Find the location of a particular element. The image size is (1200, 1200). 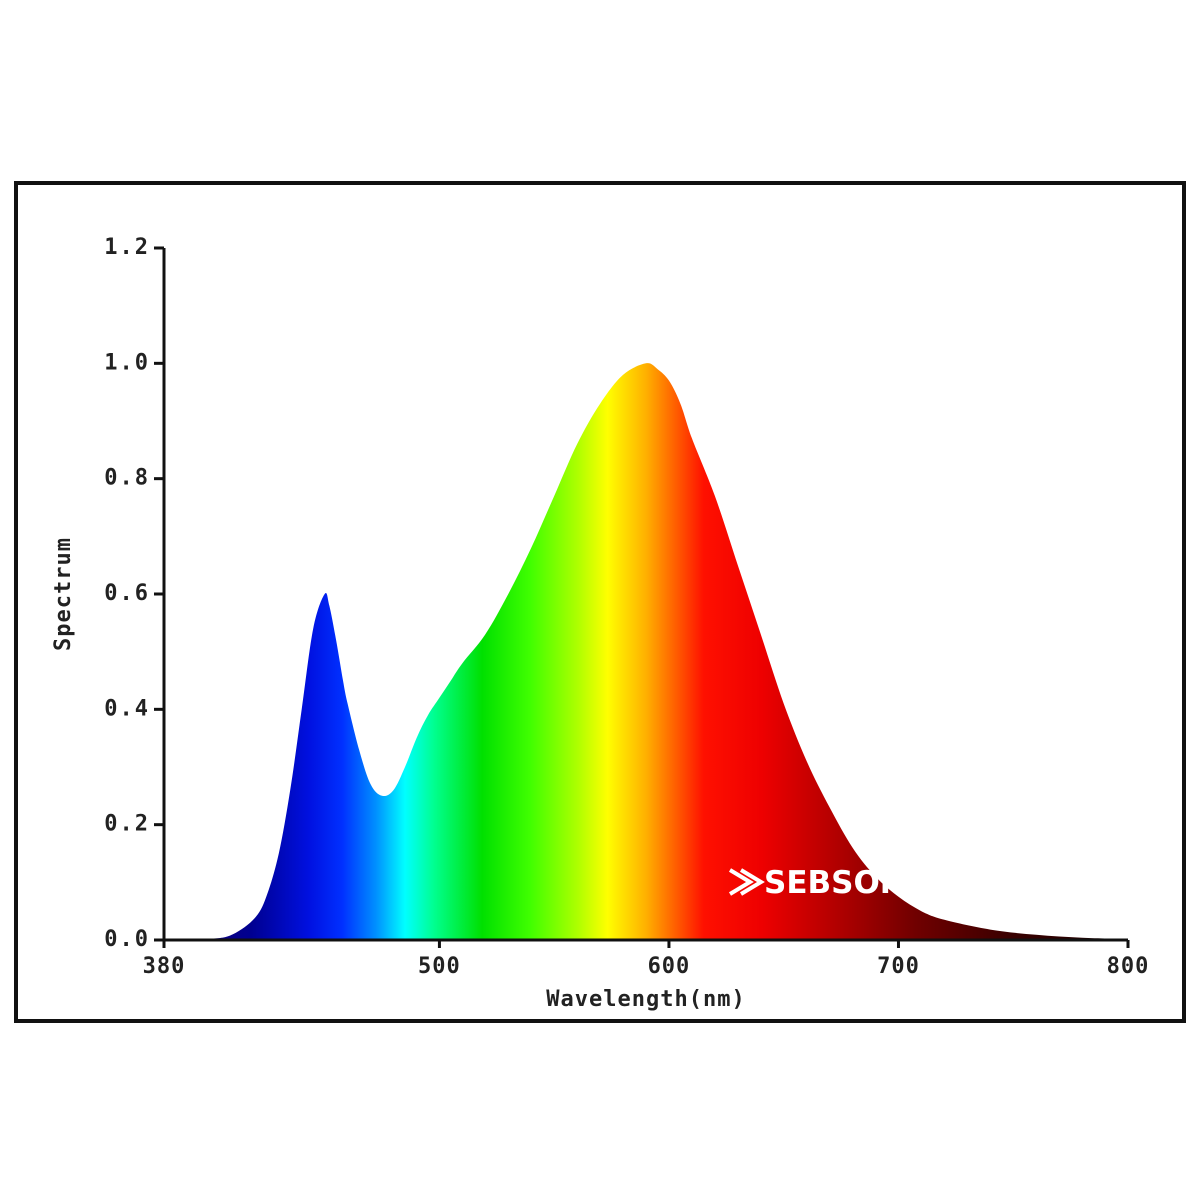

double-chevron-icon is located at coordinates (746, 882).